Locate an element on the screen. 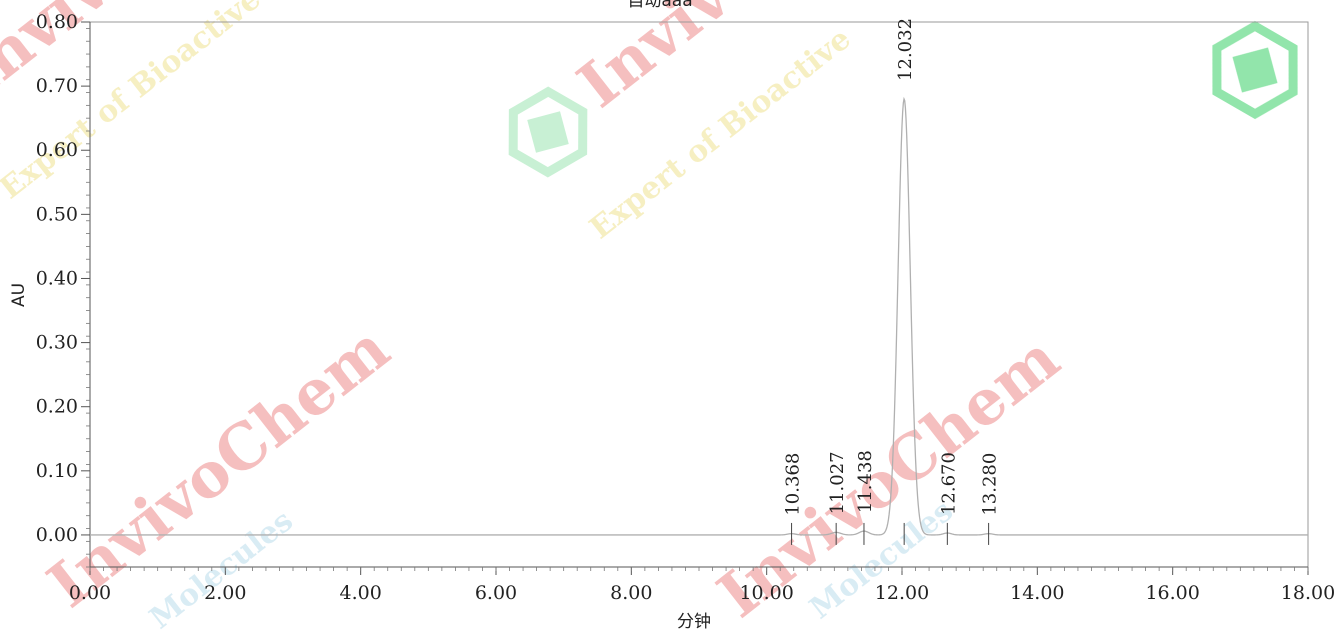  x-tick-label: 16.00 is located at coordinates (1172, 593).